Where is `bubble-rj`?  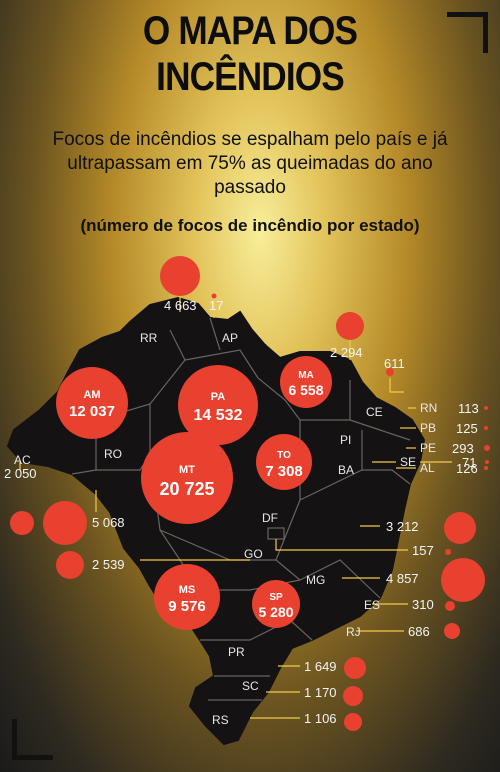
bubble-rj is located at coordinates (452, 631).